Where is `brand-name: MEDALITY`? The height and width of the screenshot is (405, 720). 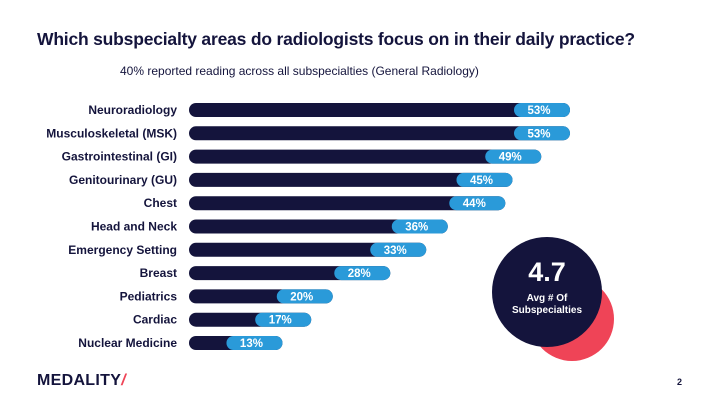 brand-name: MEDALITY is located at coordinates (79, 380).